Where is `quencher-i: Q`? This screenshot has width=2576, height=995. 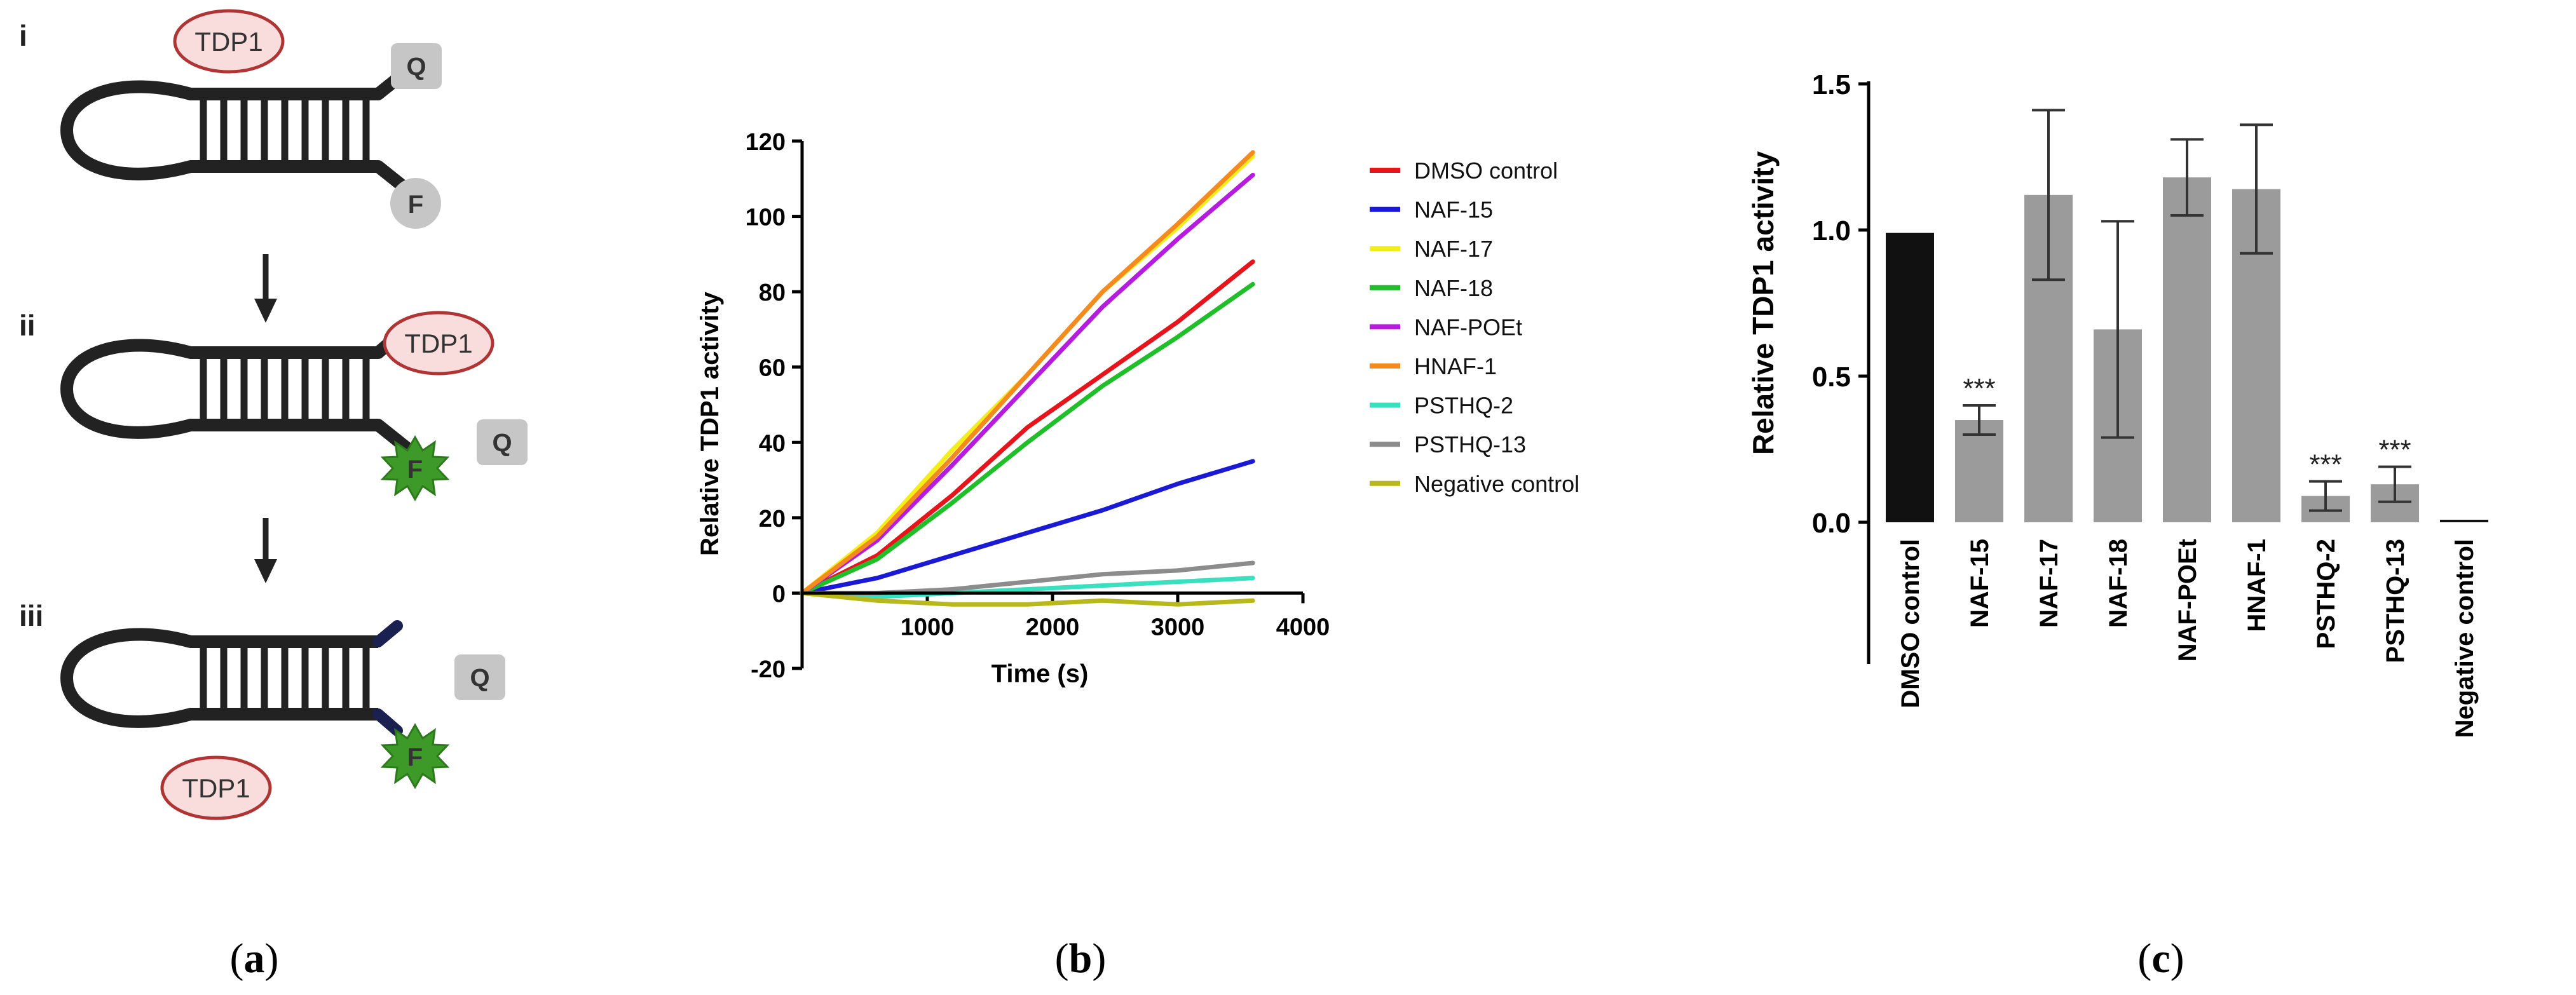
quencher-i: Q is located at coordinates (416, 66).